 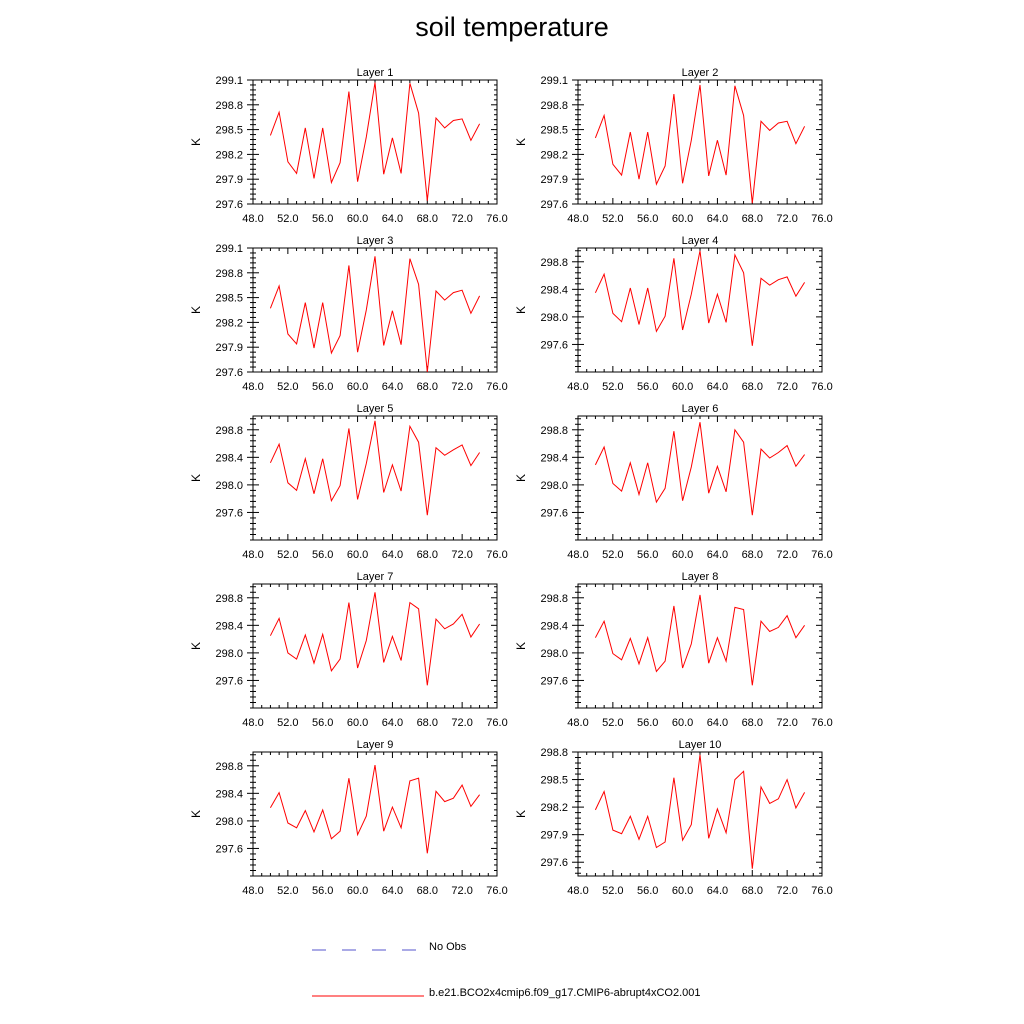 What do you see at coordinates (700, 73) in the screenshot?
I see `panel-title: Layer 2` at bounding box center [700, 73].